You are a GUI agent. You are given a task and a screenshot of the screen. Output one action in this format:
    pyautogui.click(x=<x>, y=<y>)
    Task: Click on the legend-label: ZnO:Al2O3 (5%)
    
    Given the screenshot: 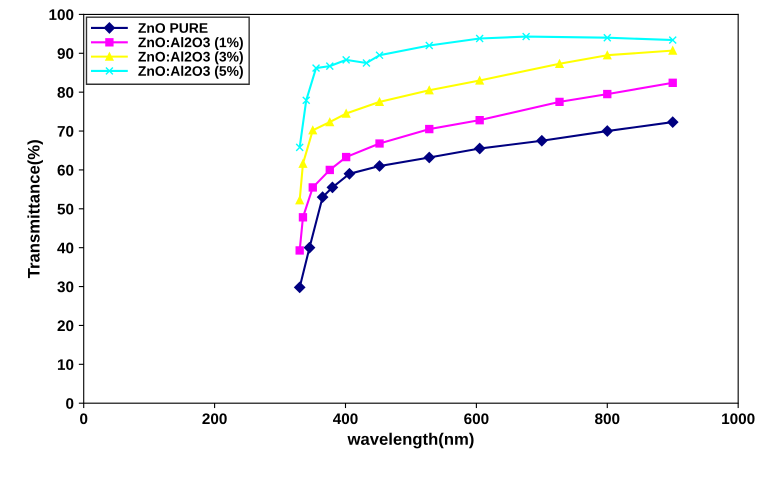 What is the action you would take?
    pyautogui.click(x=190, y=72)
    